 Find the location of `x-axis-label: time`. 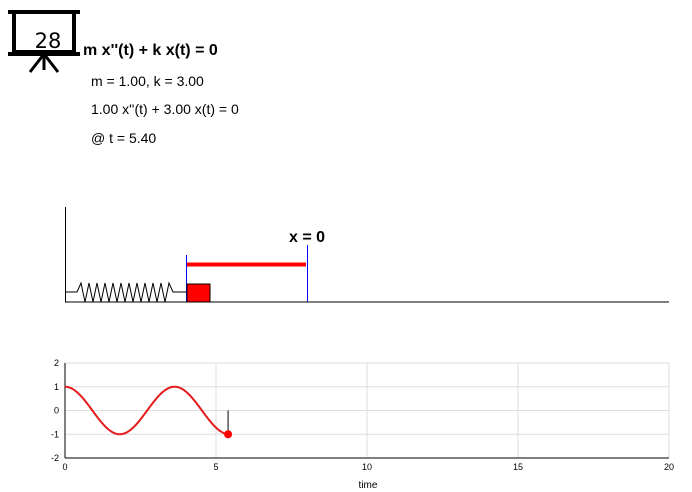

x-axis-label: time is located at coordinates (368, 485).